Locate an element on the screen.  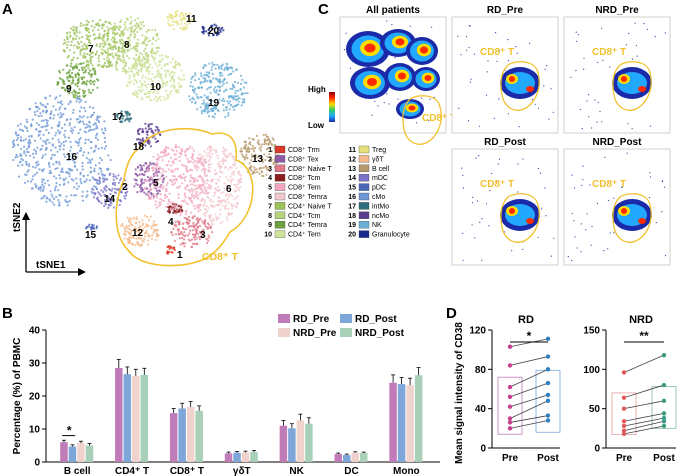
legend-item-13: 13 B cell is located at coordinates (369, 168).